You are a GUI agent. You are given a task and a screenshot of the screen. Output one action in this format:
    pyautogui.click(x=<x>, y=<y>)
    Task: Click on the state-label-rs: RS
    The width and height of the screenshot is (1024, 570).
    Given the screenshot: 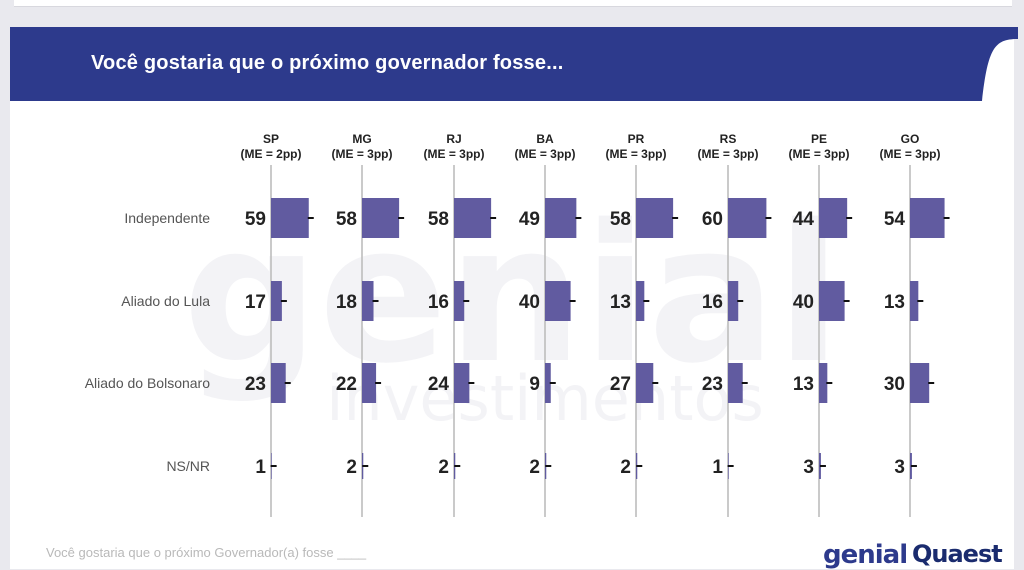 What is the action you would take?
    pyautogui.click(x=728, y=139)
    